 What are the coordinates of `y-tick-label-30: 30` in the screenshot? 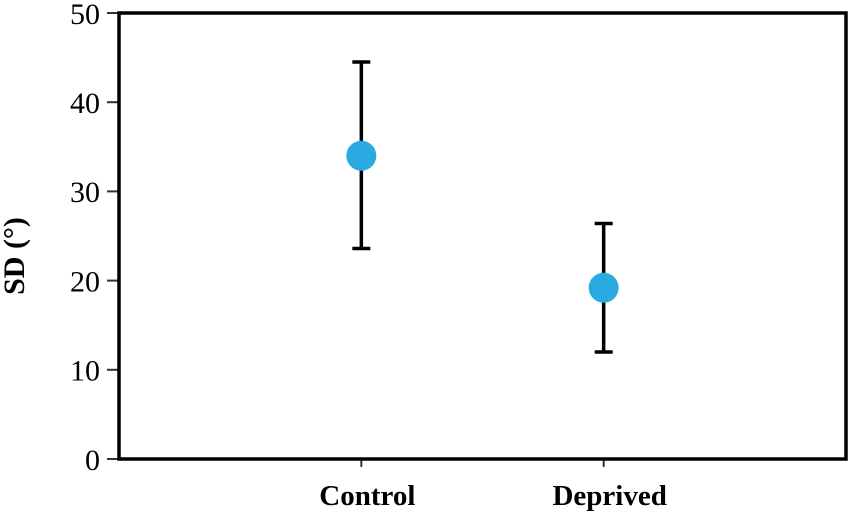 It's located at (85, 192).